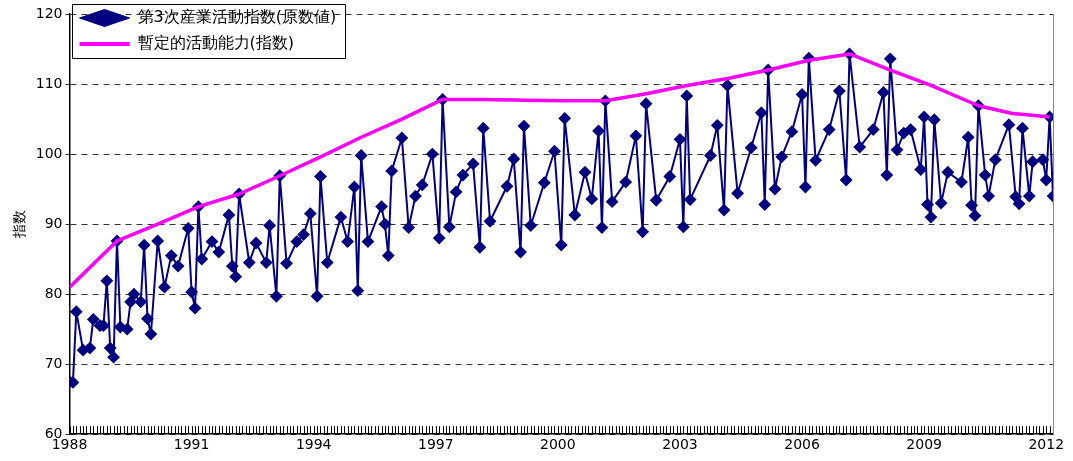  Describe the element at coordinates (53, 292) in the screenshot. I see `y-tick-label: 80` at that location.